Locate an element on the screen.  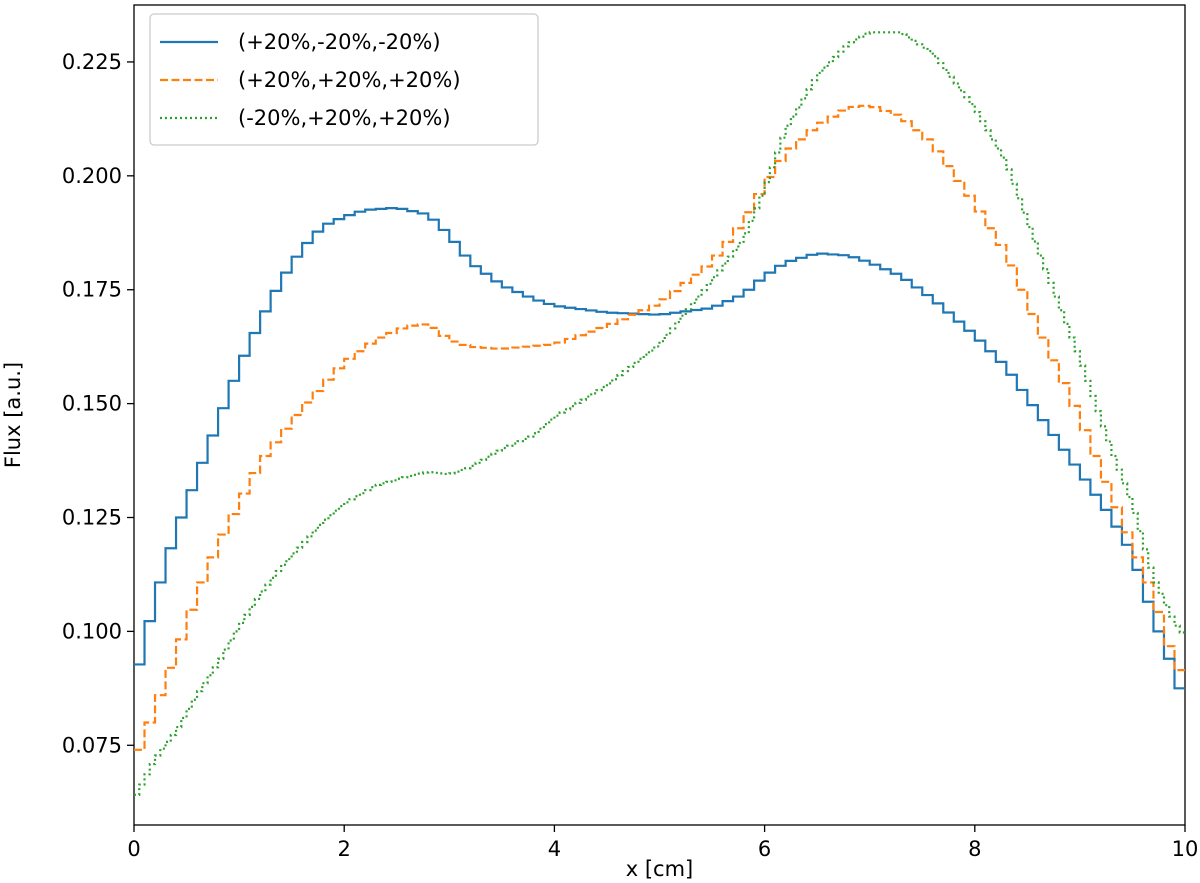
legend-box is located at coordinates (344, 79).